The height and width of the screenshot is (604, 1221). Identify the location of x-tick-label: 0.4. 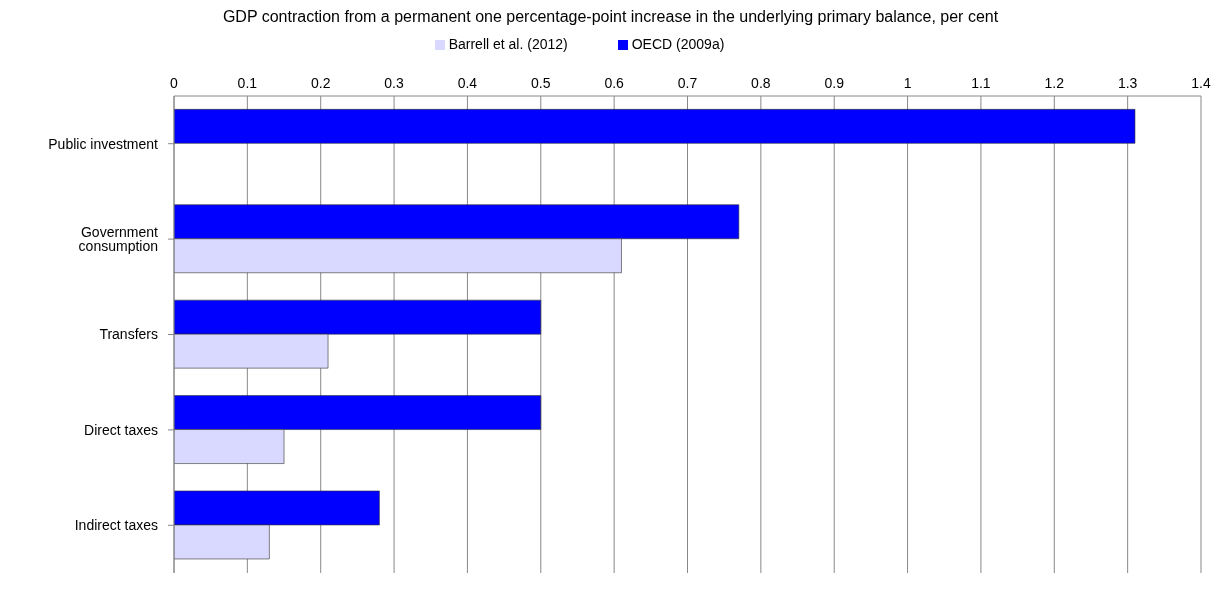
(467, 83).